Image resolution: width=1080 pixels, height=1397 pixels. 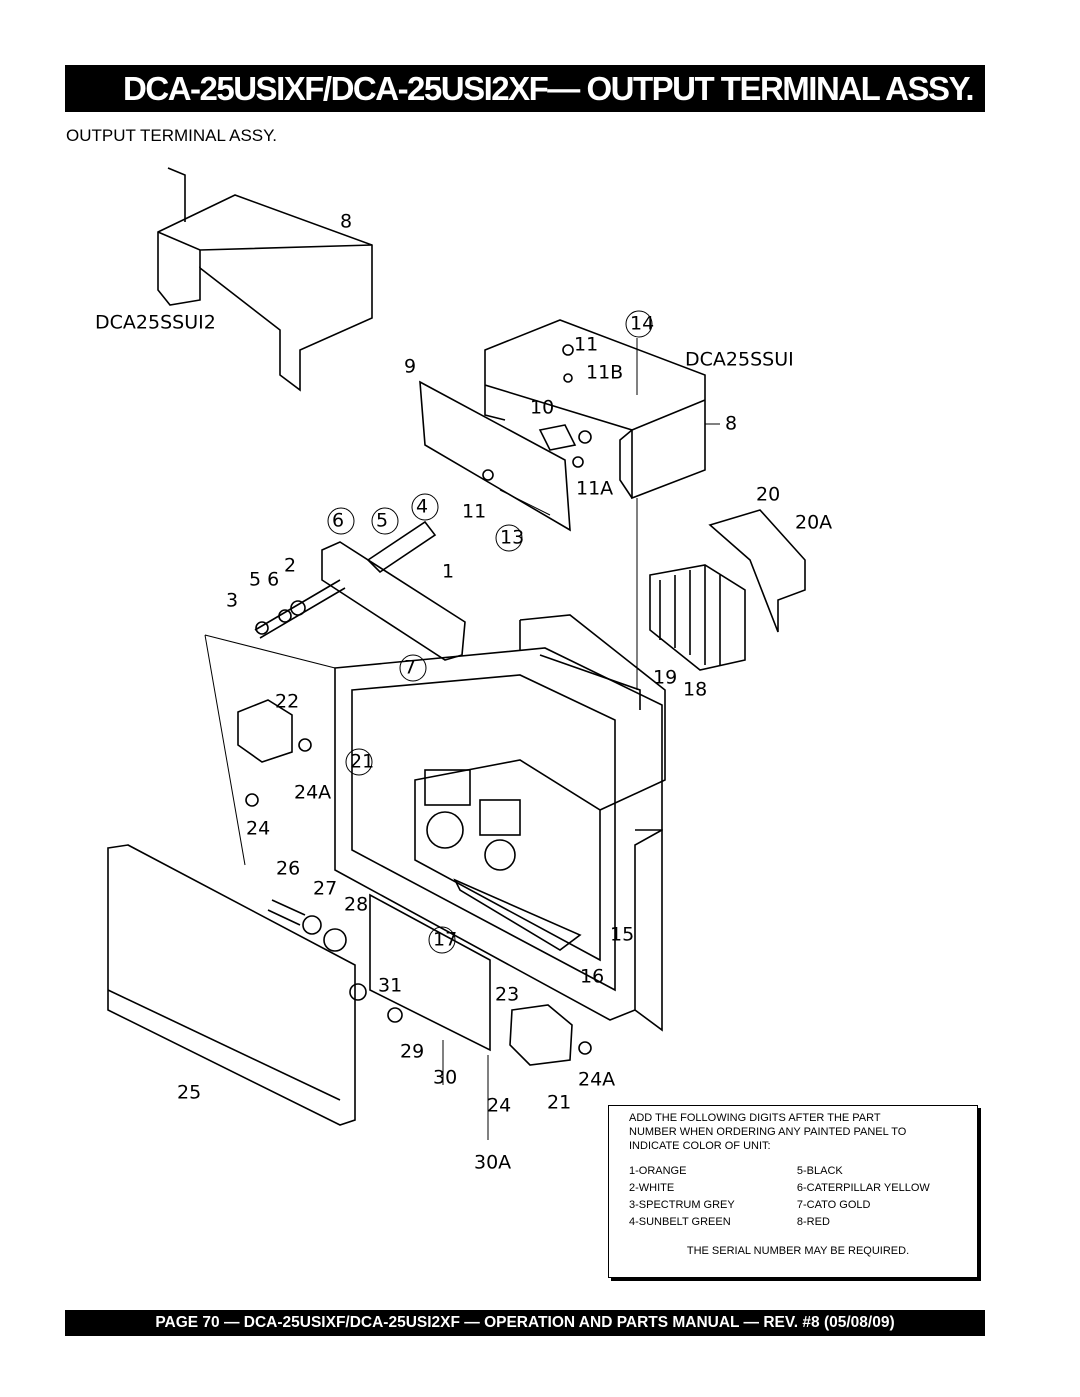 I want to click on callout-label: 31, so click(x=390, y=986).